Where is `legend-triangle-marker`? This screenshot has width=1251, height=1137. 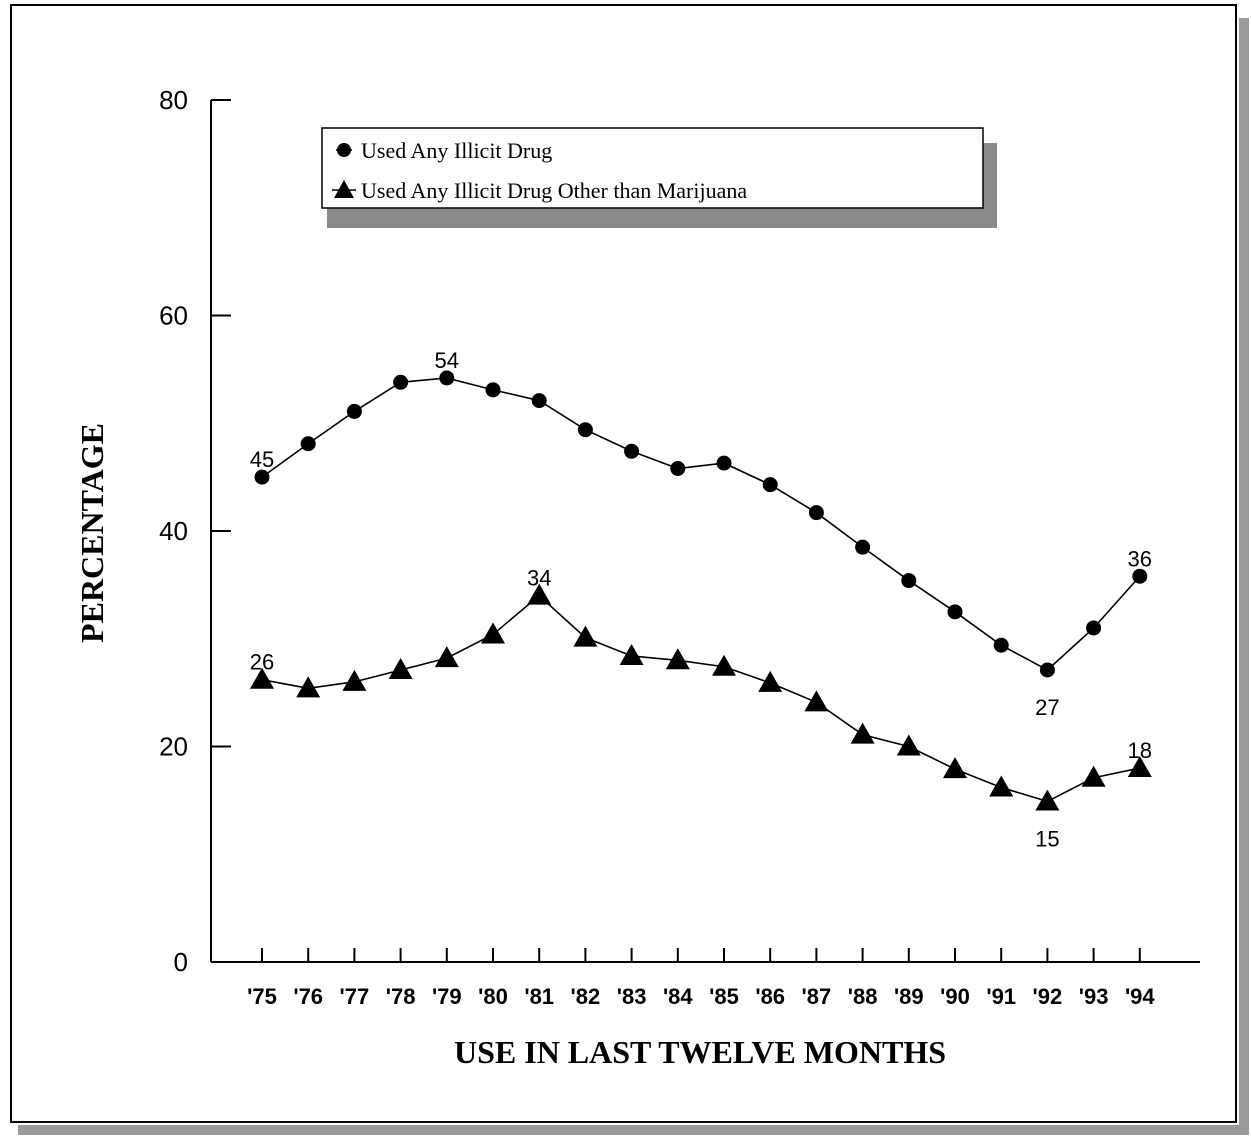 legend-triangle-marker is located at coordinates (344, 189).